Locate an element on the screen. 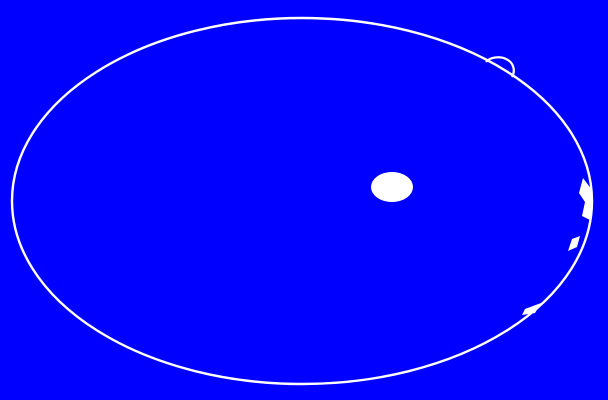 Image resolution: width=608 pixels, height=400 pixels. center-dot is located at coordinates (392, 187).